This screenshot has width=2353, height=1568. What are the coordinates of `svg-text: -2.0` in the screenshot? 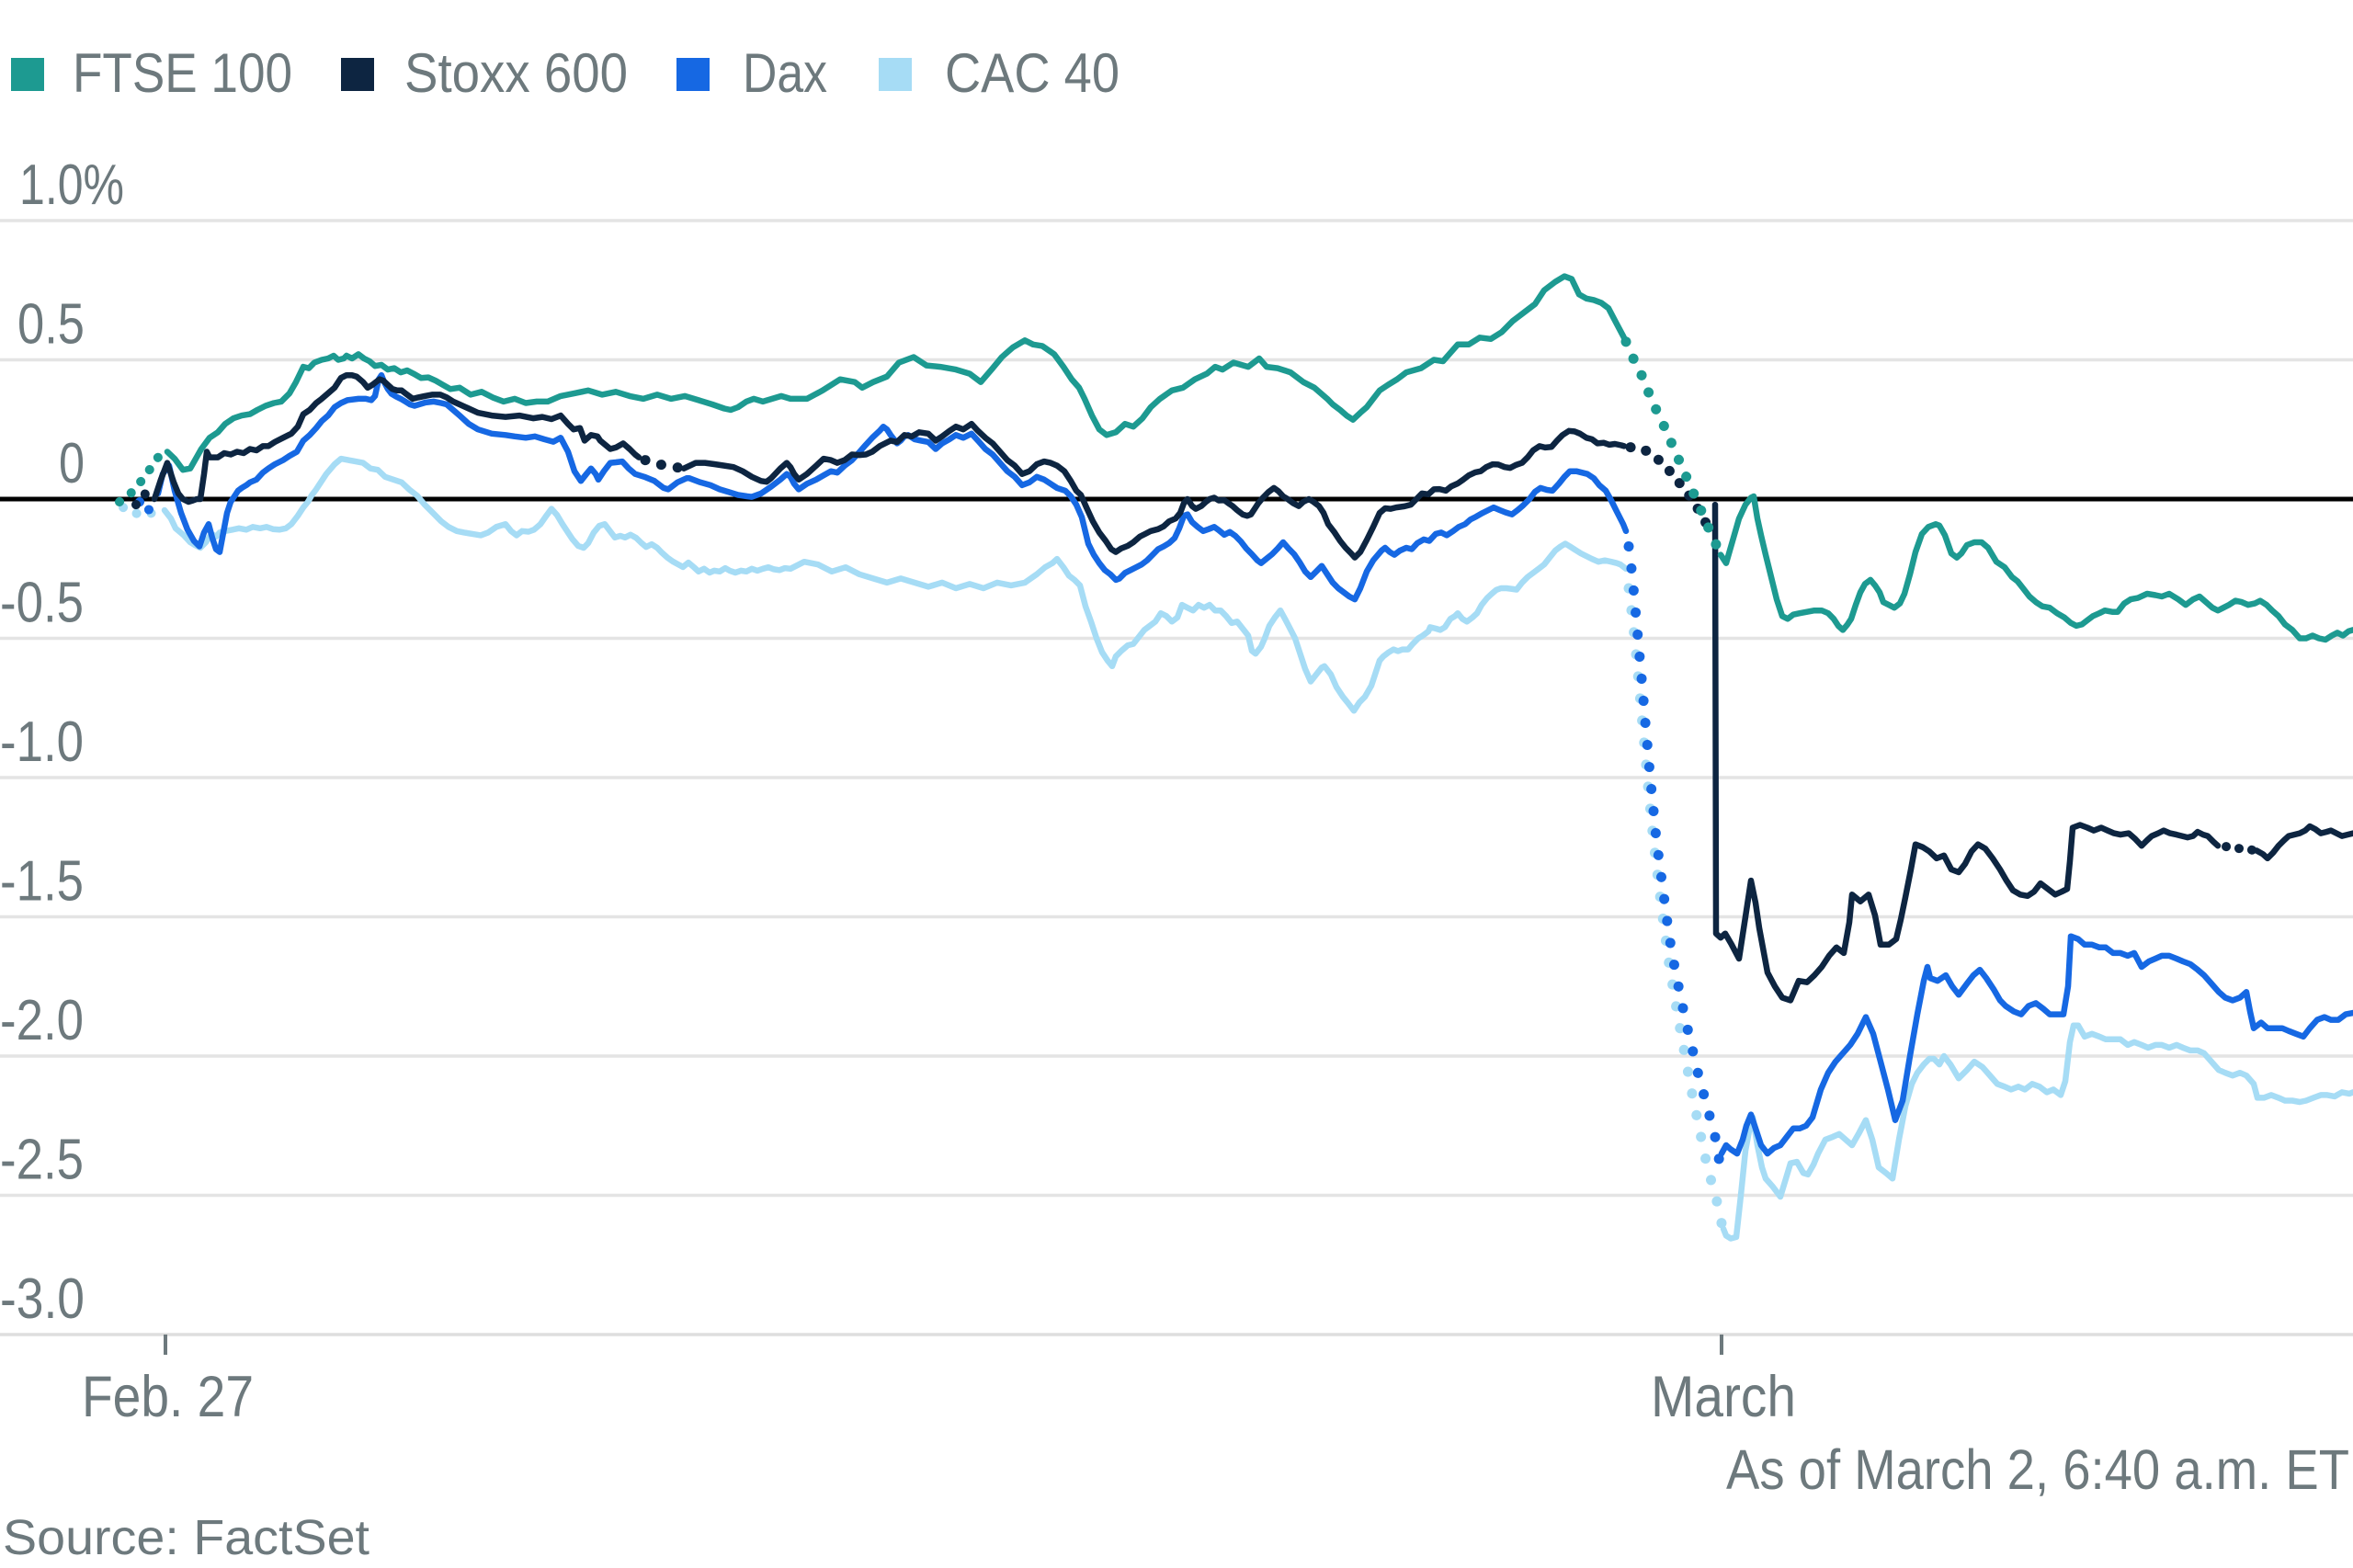 It's located at (42, 1020).